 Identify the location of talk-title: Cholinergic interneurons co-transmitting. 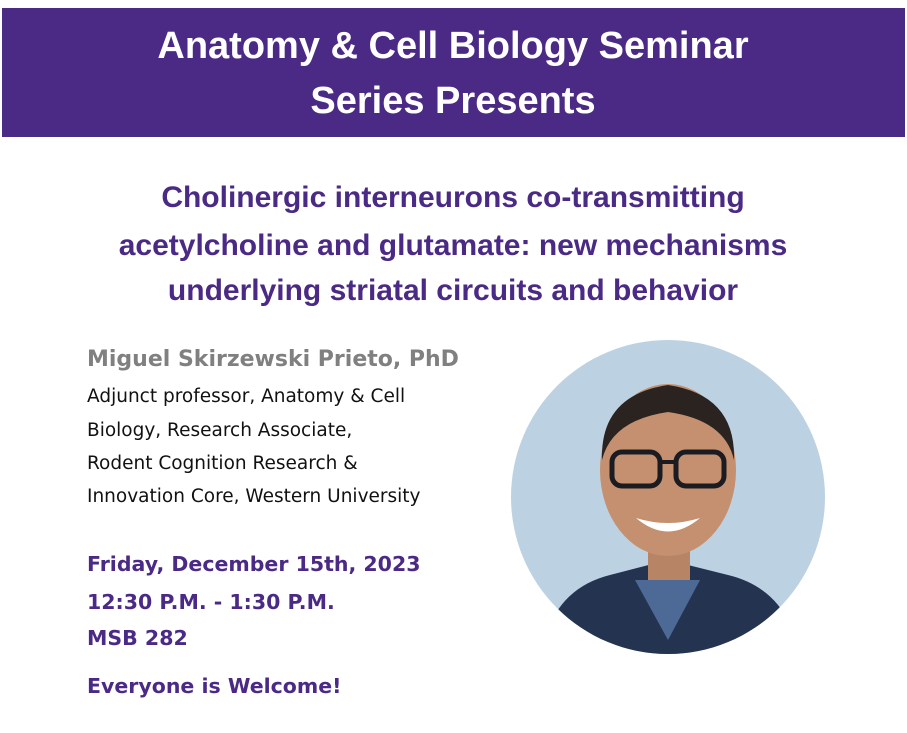
(452, 197).